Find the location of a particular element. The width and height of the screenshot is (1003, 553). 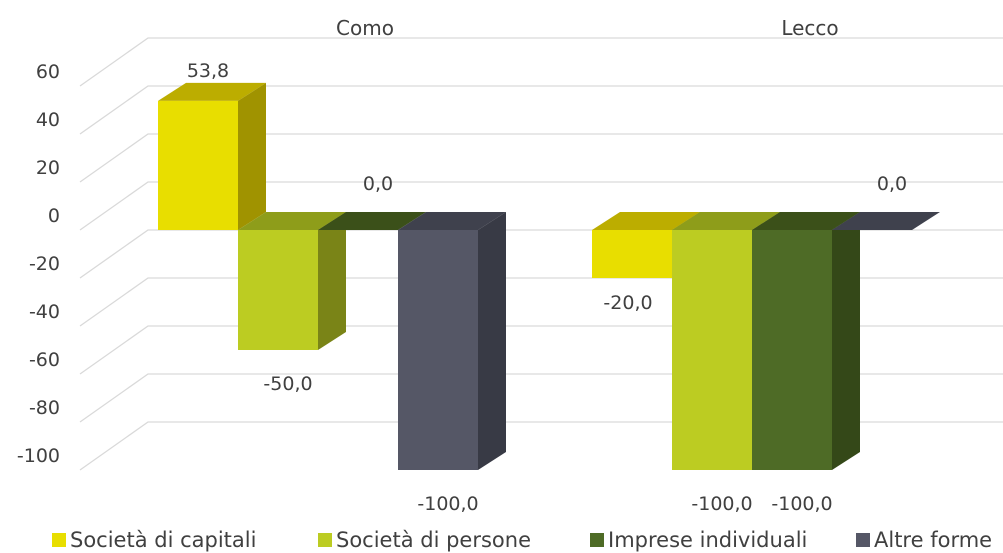

y-tick-label: -80 is located at coordinates (44, 408).